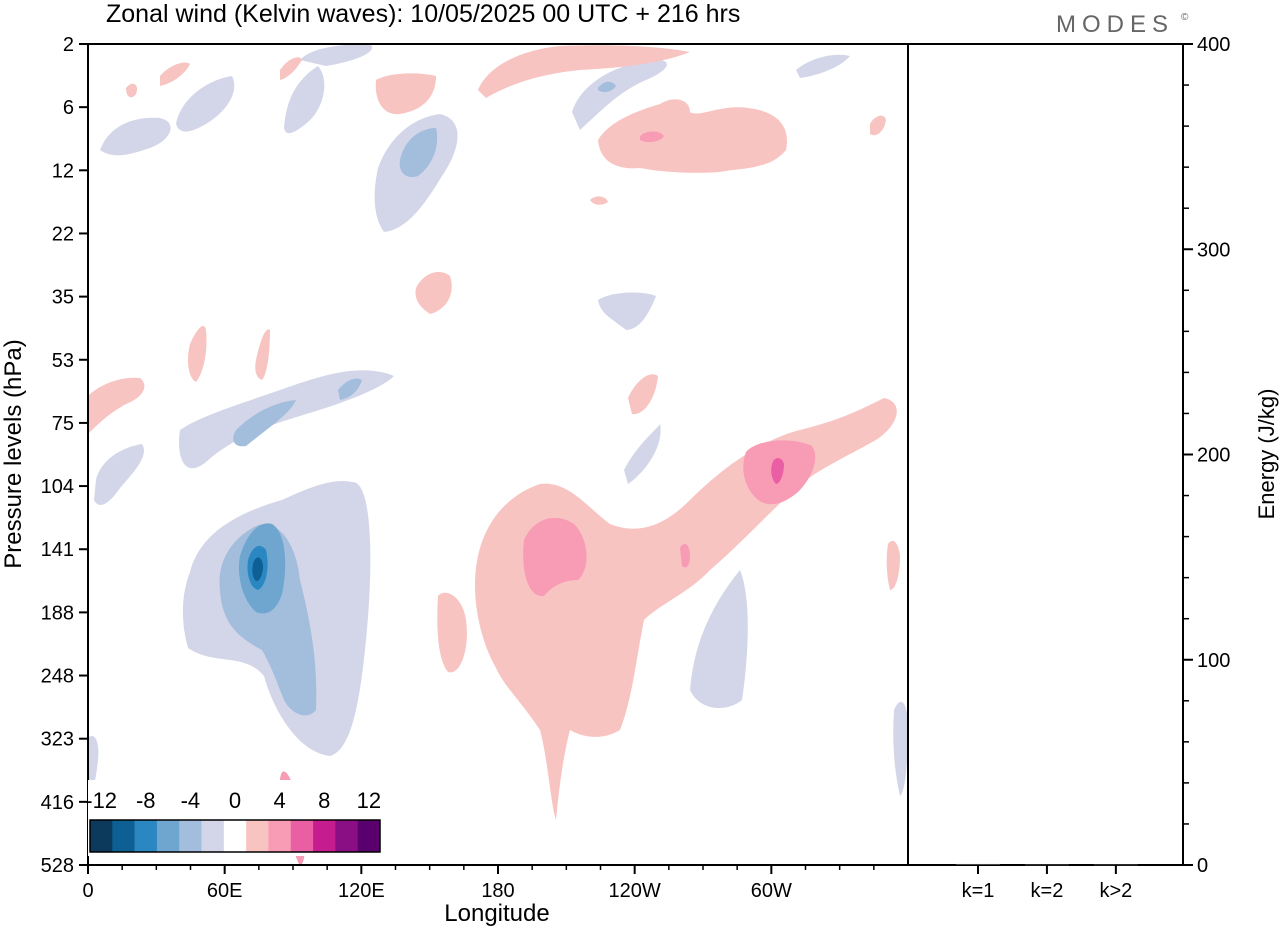  What do you see at coordinates (146, 800) in the screenshot?
I see `colorbar-tick-label: -8` at bounding box center [146, 800].